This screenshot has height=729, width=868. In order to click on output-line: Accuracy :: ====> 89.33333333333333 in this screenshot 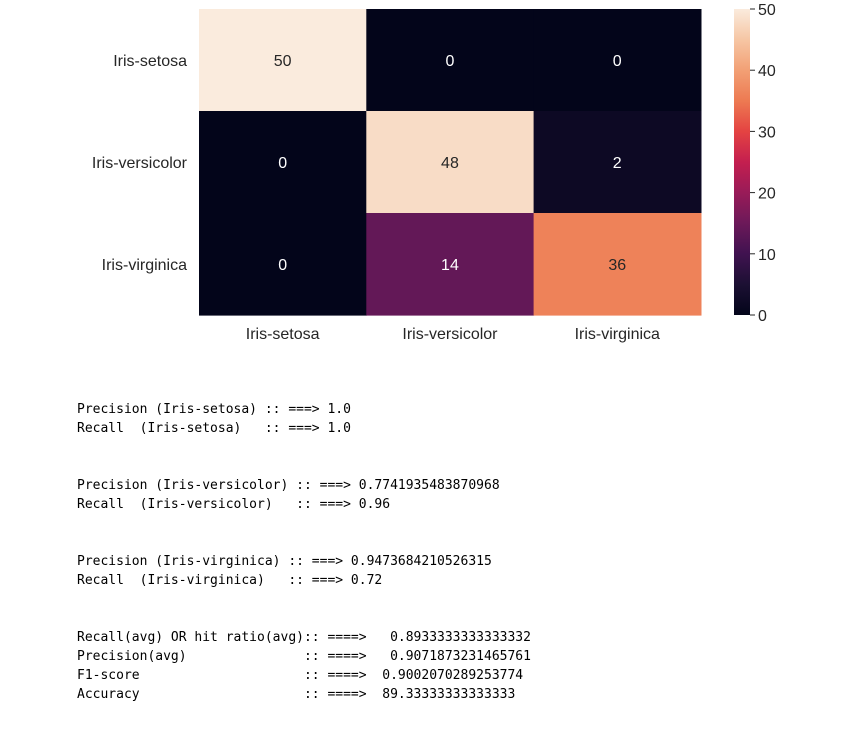, I will do `click(296, 694)`.